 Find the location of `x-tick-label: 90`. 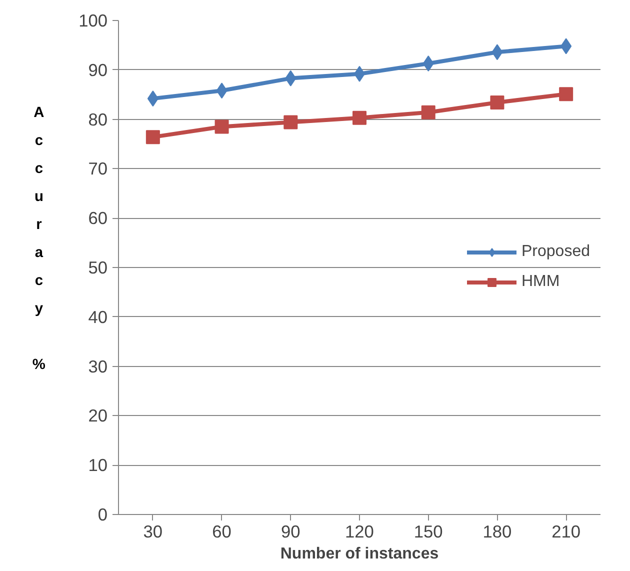

x-tick-label: 90 is located at coordinates (290, 532).